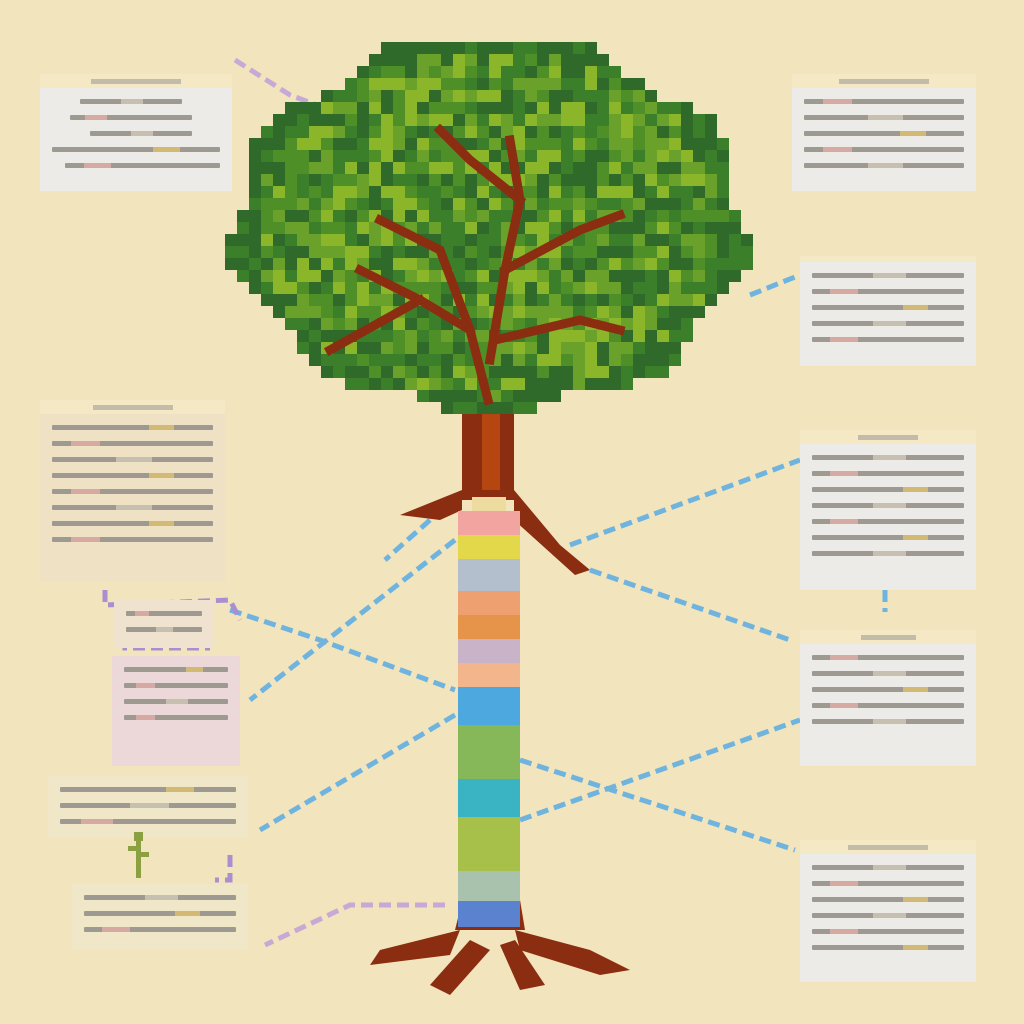 This screenshot has height=1024, width=1024. What do you see at coordinates (504, 250) in the screenshot?
I see `branch` at bounding box center [504, 250].